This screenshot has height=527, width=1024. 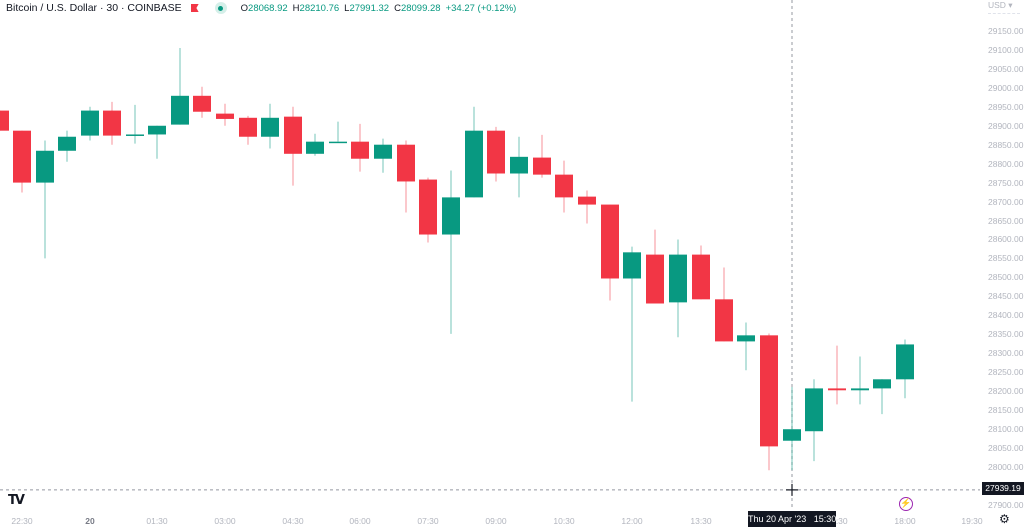 I want to click on time-tick-label: 04:30, so click(x=293, y=521).